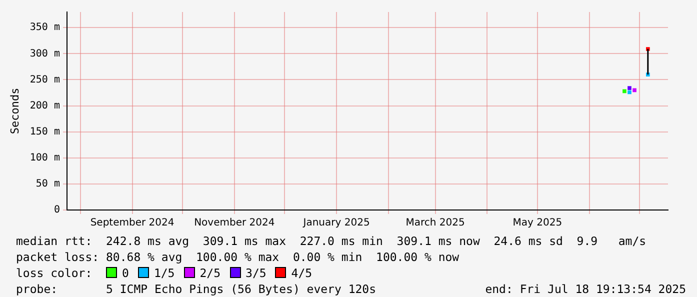 The height and width of the screenshot is (297, 697). I want to click on legend-label: 4/5, so click(301, 273).